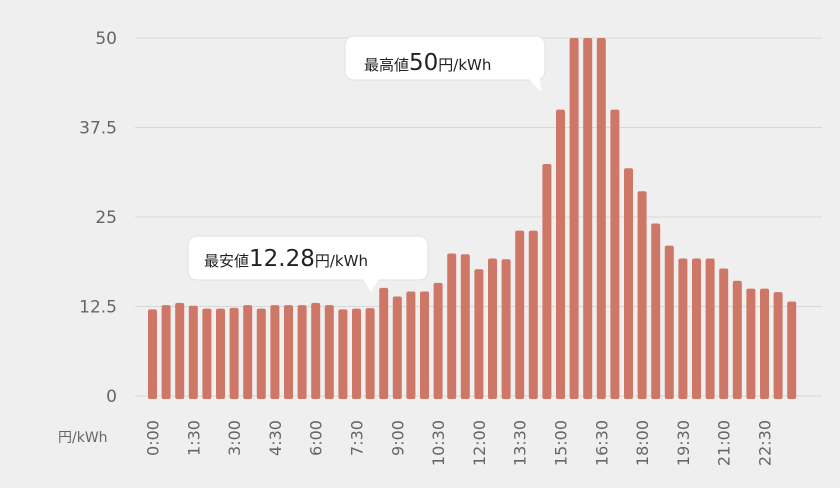 This screenshot has width=840, height=488. Describe the element at coordinates (423, 63) in the screenshot. I see `max-label-value: 50` at that location.